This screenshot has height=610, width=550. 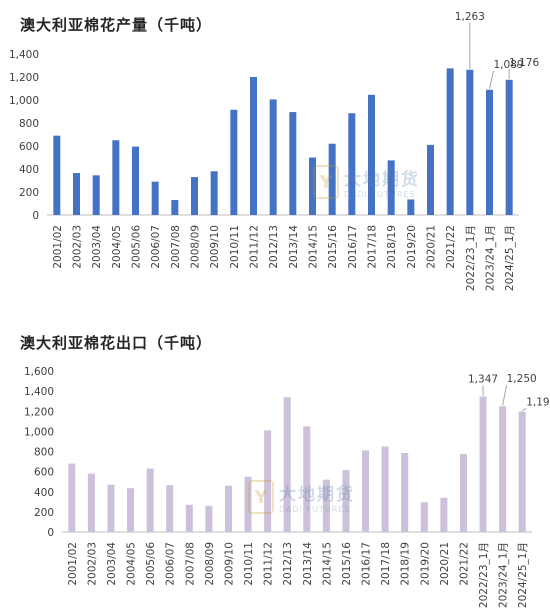 I want to click on x-category-label: 2006/07, so click(x=171, y=564).